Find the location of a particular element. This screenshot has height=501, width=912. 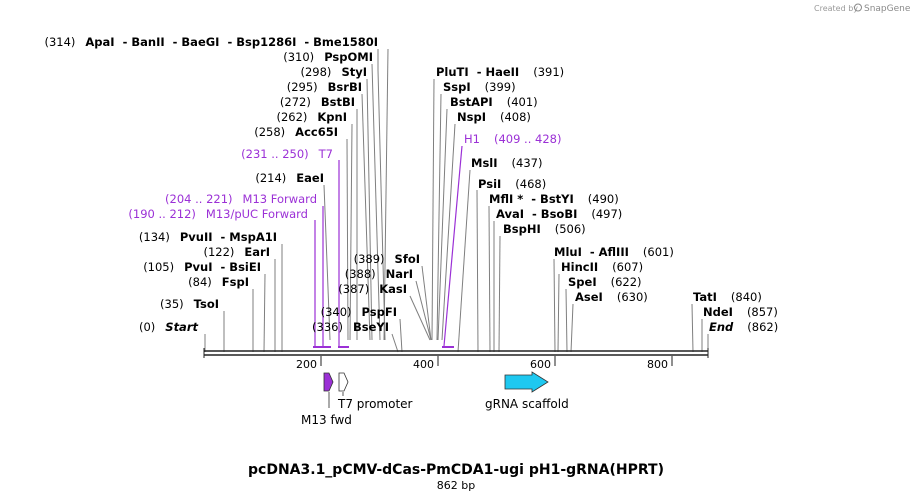

site-label: (387) KasI is located at coordinates (372, 289).